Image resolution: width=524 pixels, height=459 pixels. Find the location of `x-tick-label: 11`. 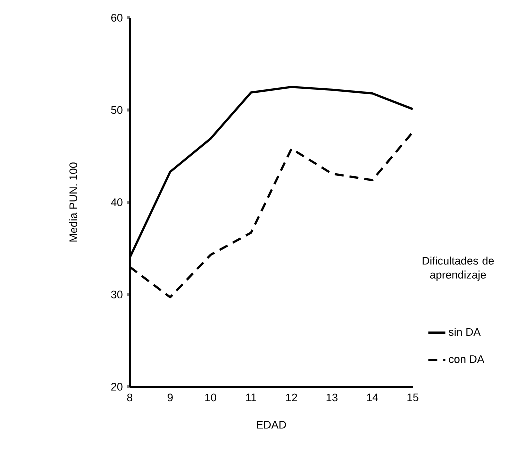

x-tick-label: 11 is located at coordinates (251, 398).